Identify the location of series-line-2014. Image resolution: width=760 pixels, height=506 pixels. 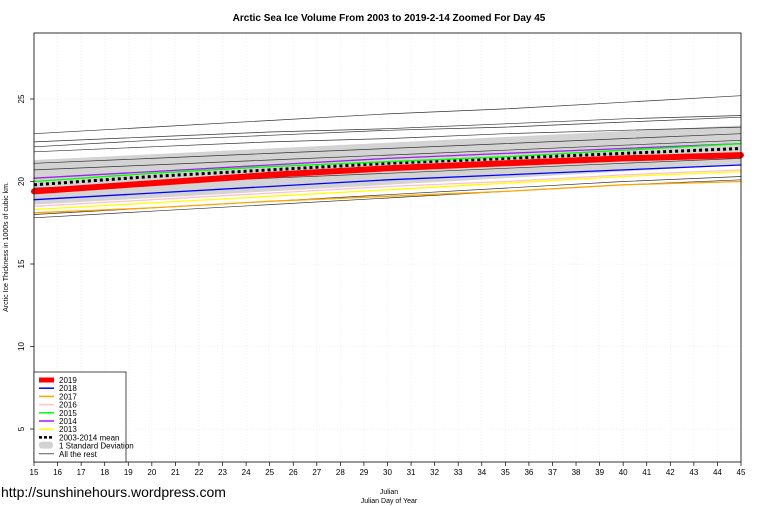
(387, 160).